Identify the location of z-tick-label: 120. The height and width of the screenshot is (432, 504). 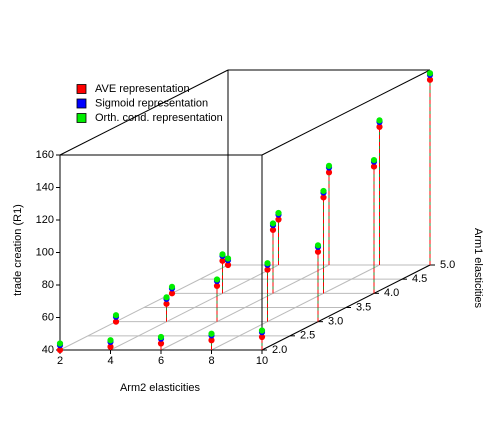
(45, 220).